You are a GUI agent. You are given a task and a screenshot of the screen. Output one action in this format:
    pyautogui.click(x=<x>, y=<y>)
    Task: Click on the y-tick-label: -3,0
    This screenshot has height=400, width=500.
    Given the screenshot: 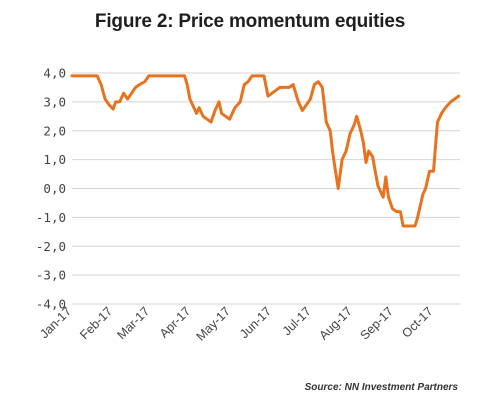 What is the action you would take?
    pyautogui.click(x=51, y=275)
    